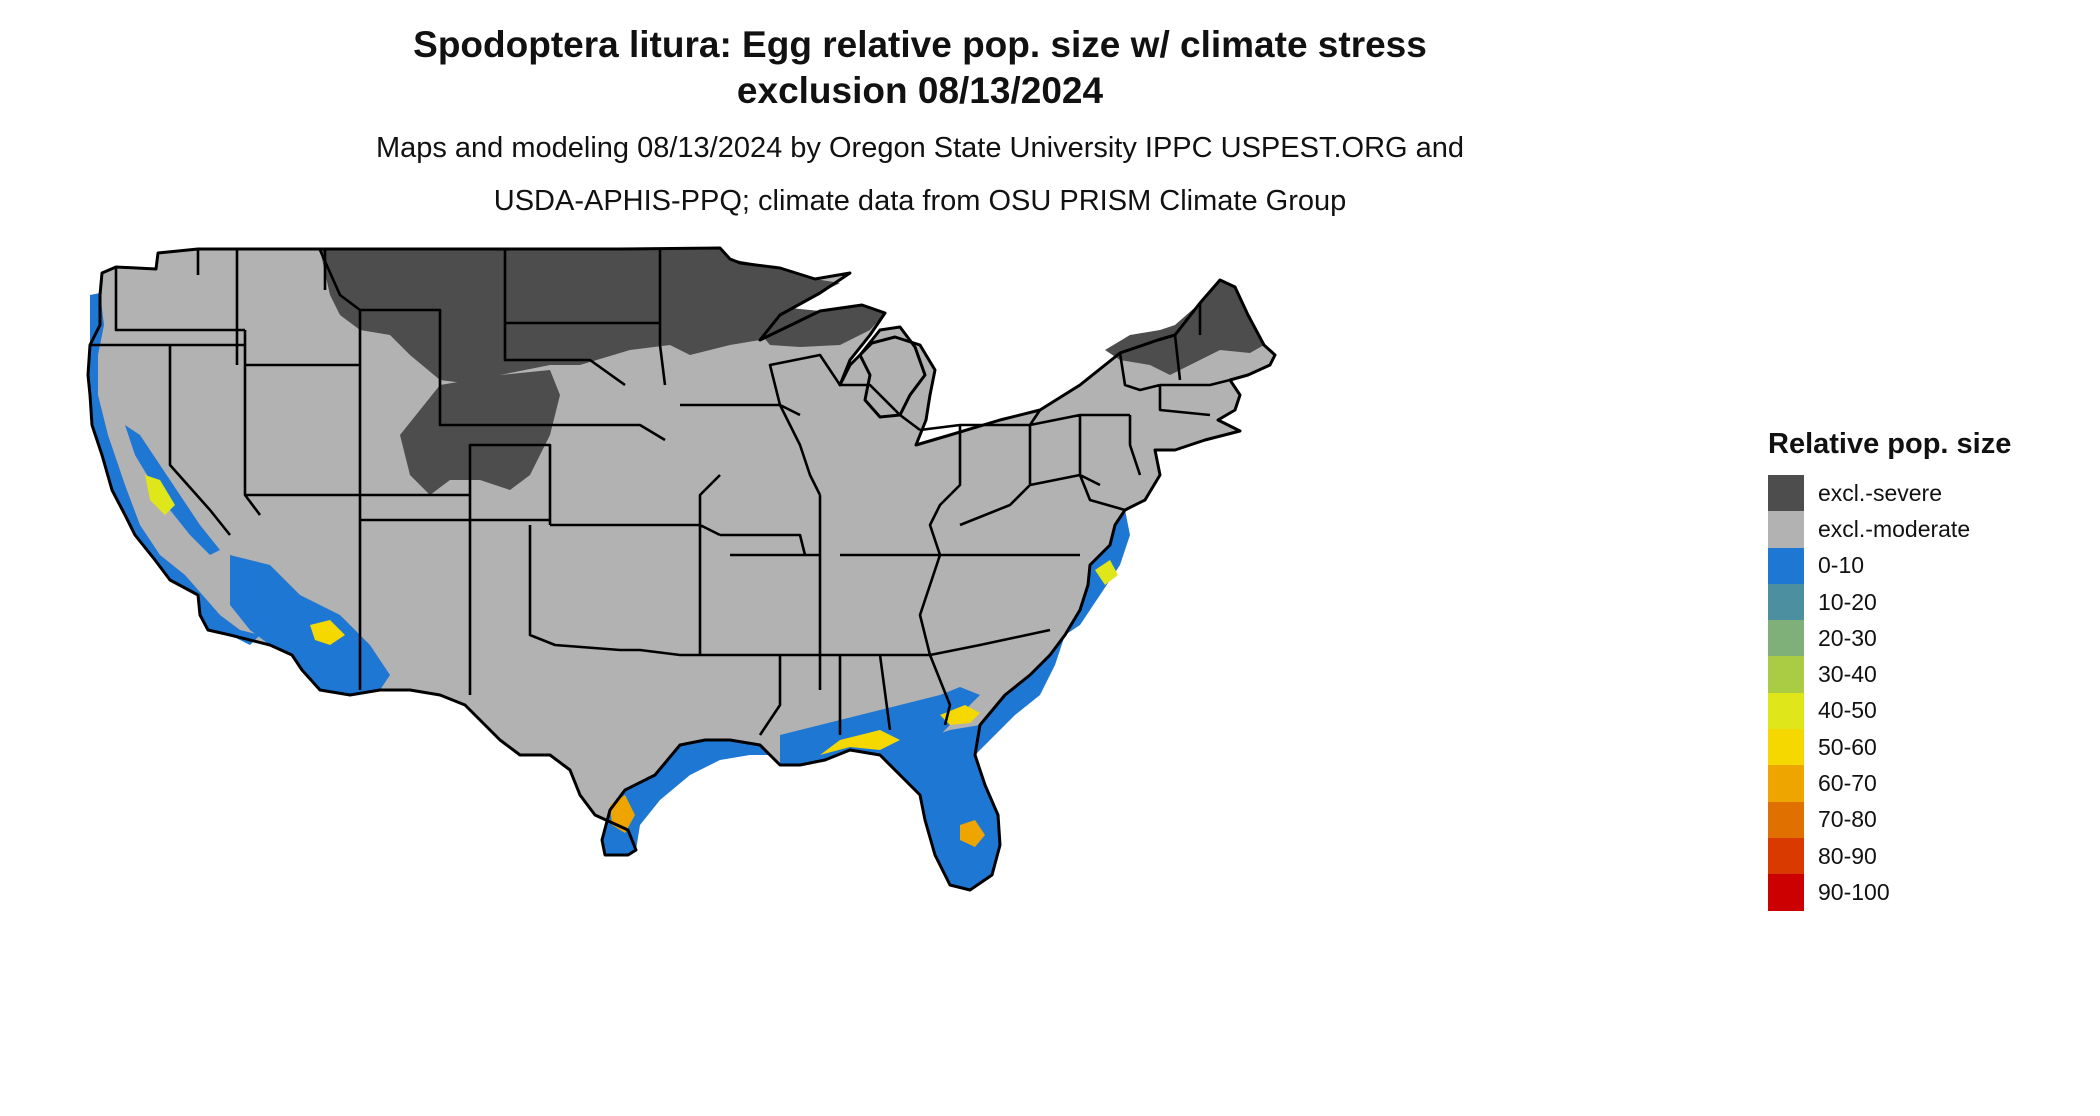 This screenshot has height=1116, width=2100. I want to click on gulf-hotspot-louisiana, so click(860, 742).